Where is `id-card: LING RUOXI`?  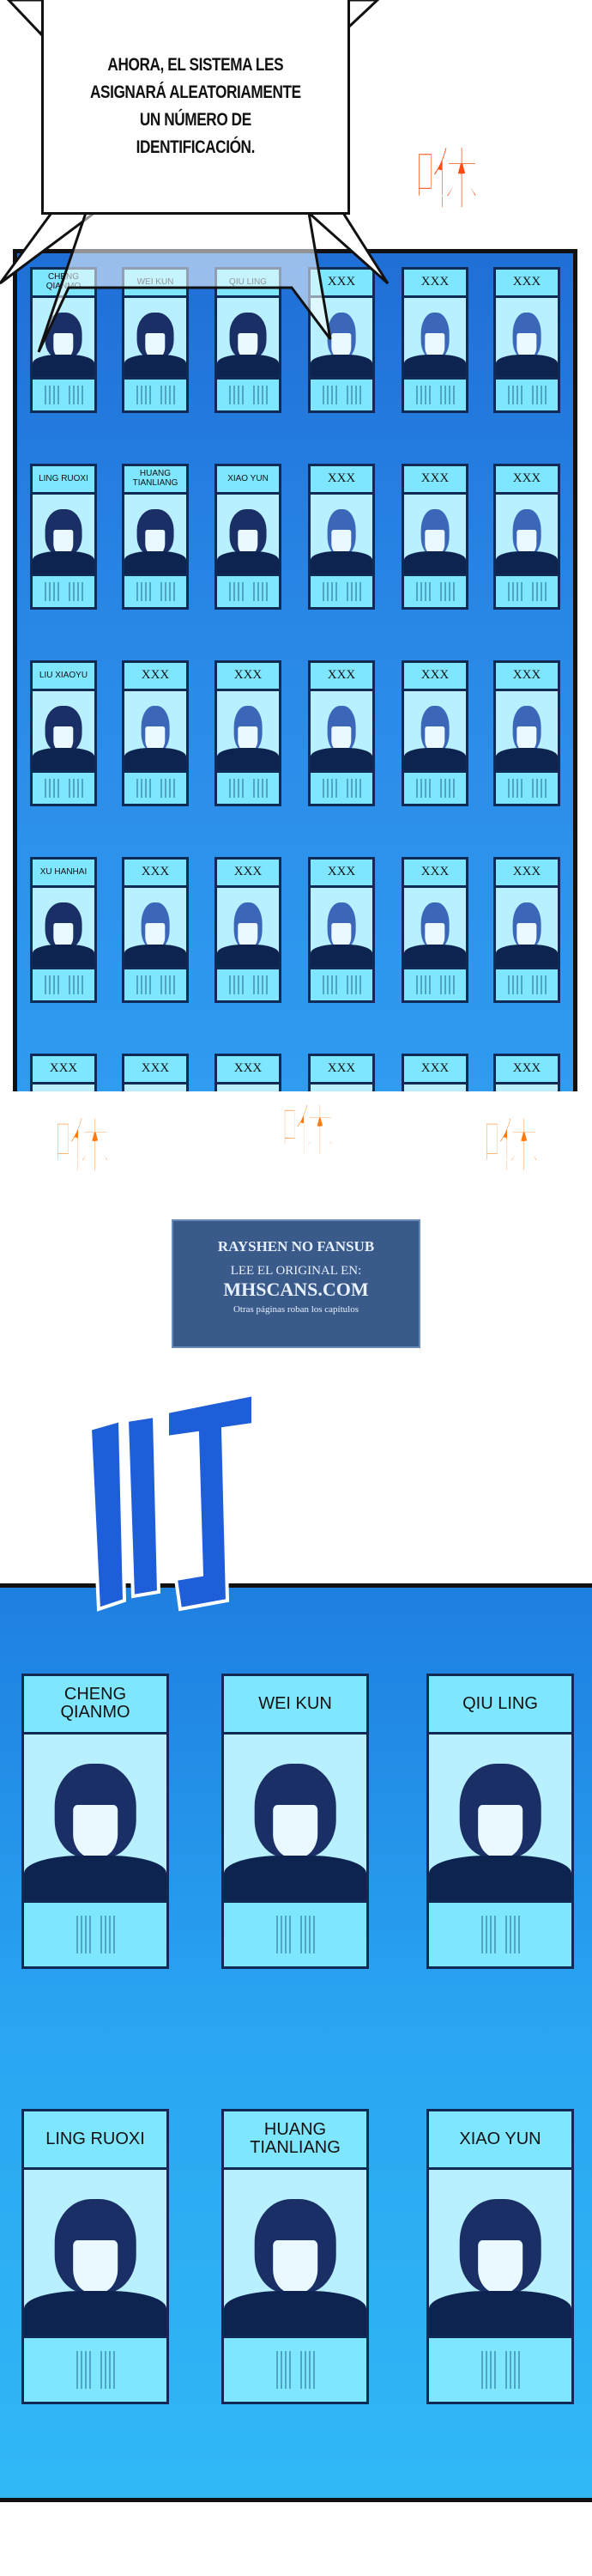
id-card: LING RUOXI is located at coordinates (63, 537).